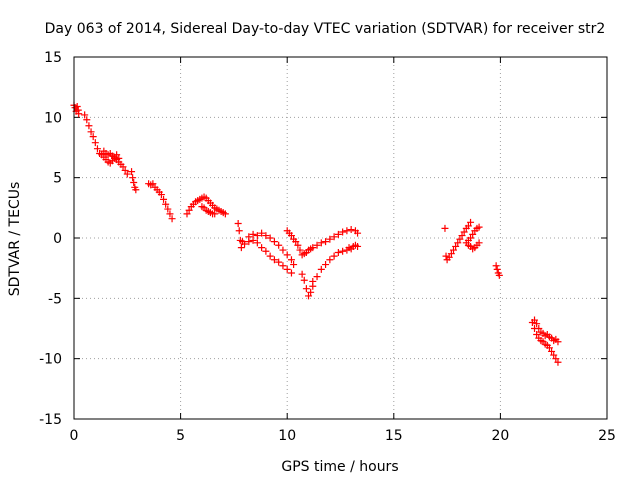 This screenshot has height=480, width=640. Describe the element at coordinates (287, 436) in the screenshot. I see `x-tick-label: 10` at that location.